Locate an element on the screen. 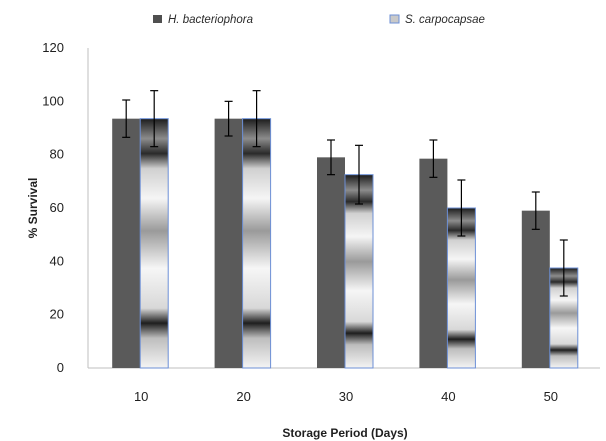 The image size is (606, 441). x-tick-label: 40 is located at coordinates (448, 396).